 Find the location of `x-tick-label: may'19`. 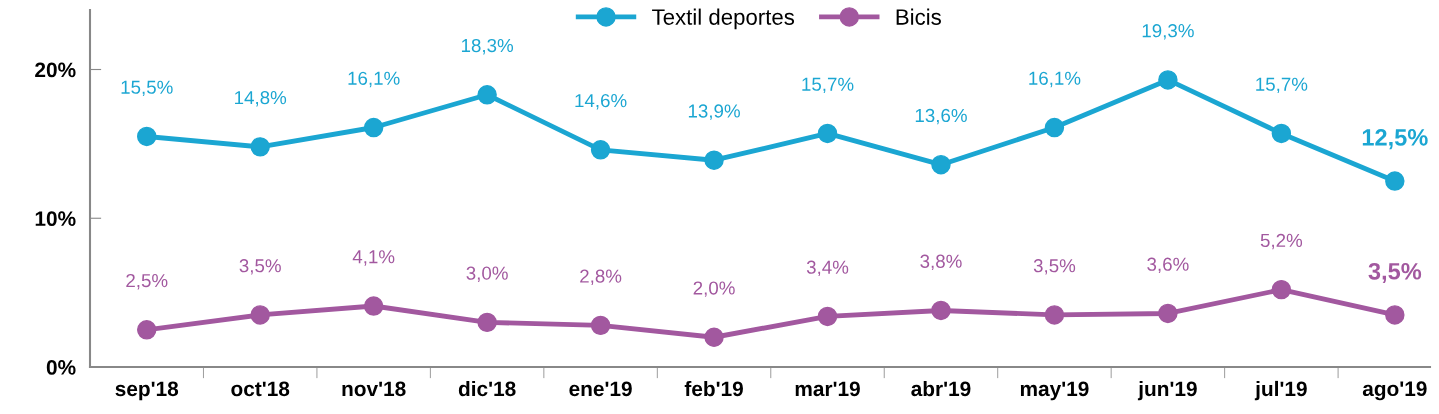

x-tick-label: may'19 is located at coordinates (1054, 391).